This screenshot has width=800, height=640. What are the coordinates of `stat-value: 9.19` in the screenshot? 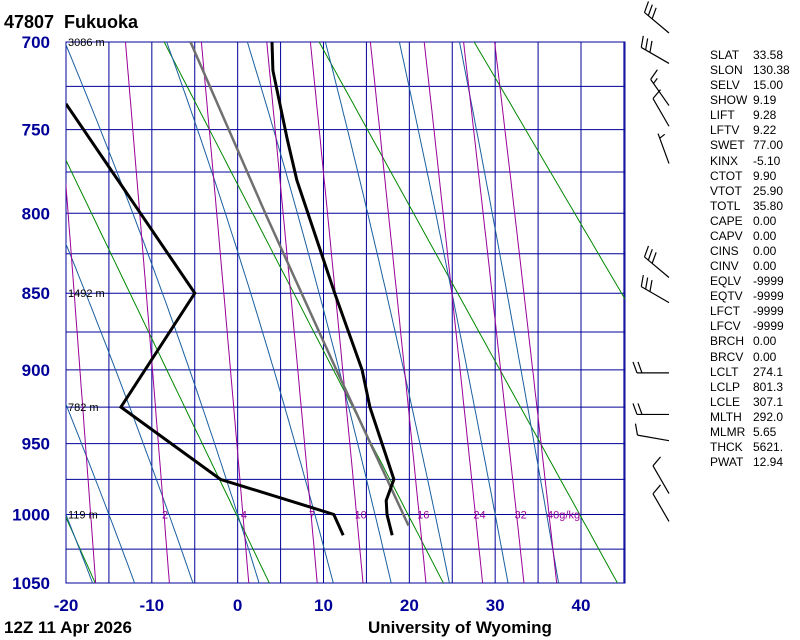 It's located at (765, 100).